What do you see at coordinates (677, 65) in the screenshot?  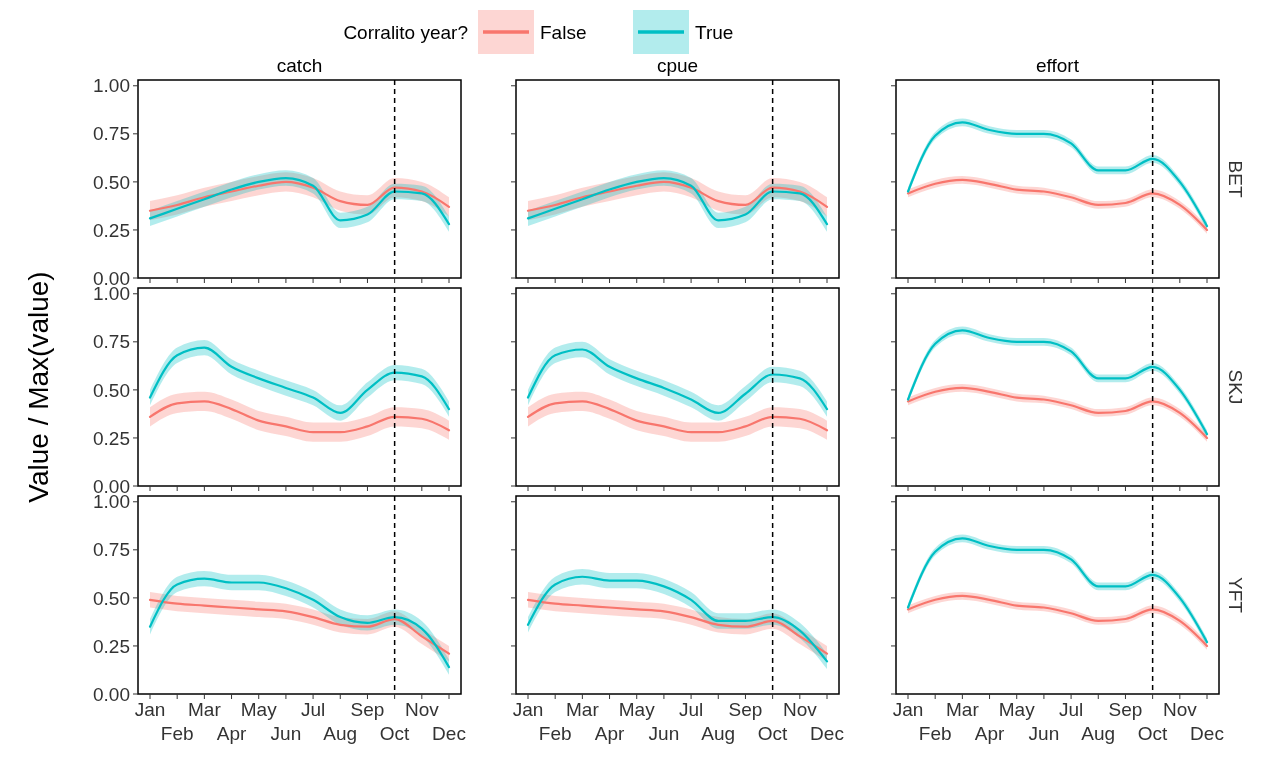 I see `chart-title: cpue` at bounding box center [677, 65].